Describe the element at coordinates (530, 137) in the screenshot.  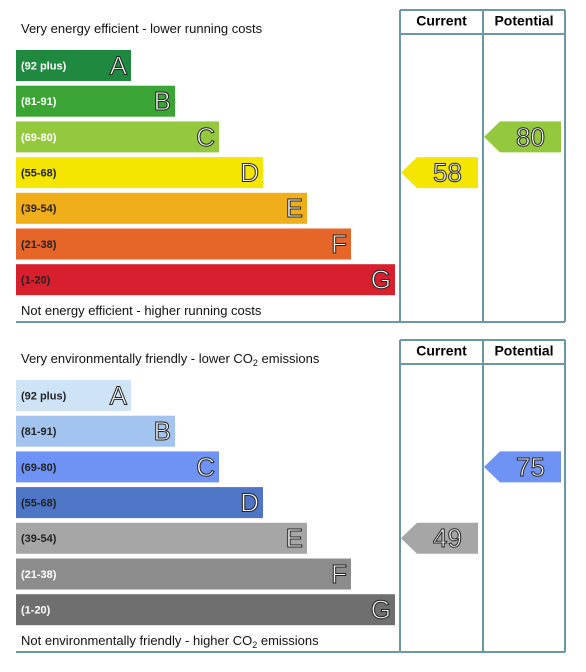
I see `rating-value: 80` at that location.